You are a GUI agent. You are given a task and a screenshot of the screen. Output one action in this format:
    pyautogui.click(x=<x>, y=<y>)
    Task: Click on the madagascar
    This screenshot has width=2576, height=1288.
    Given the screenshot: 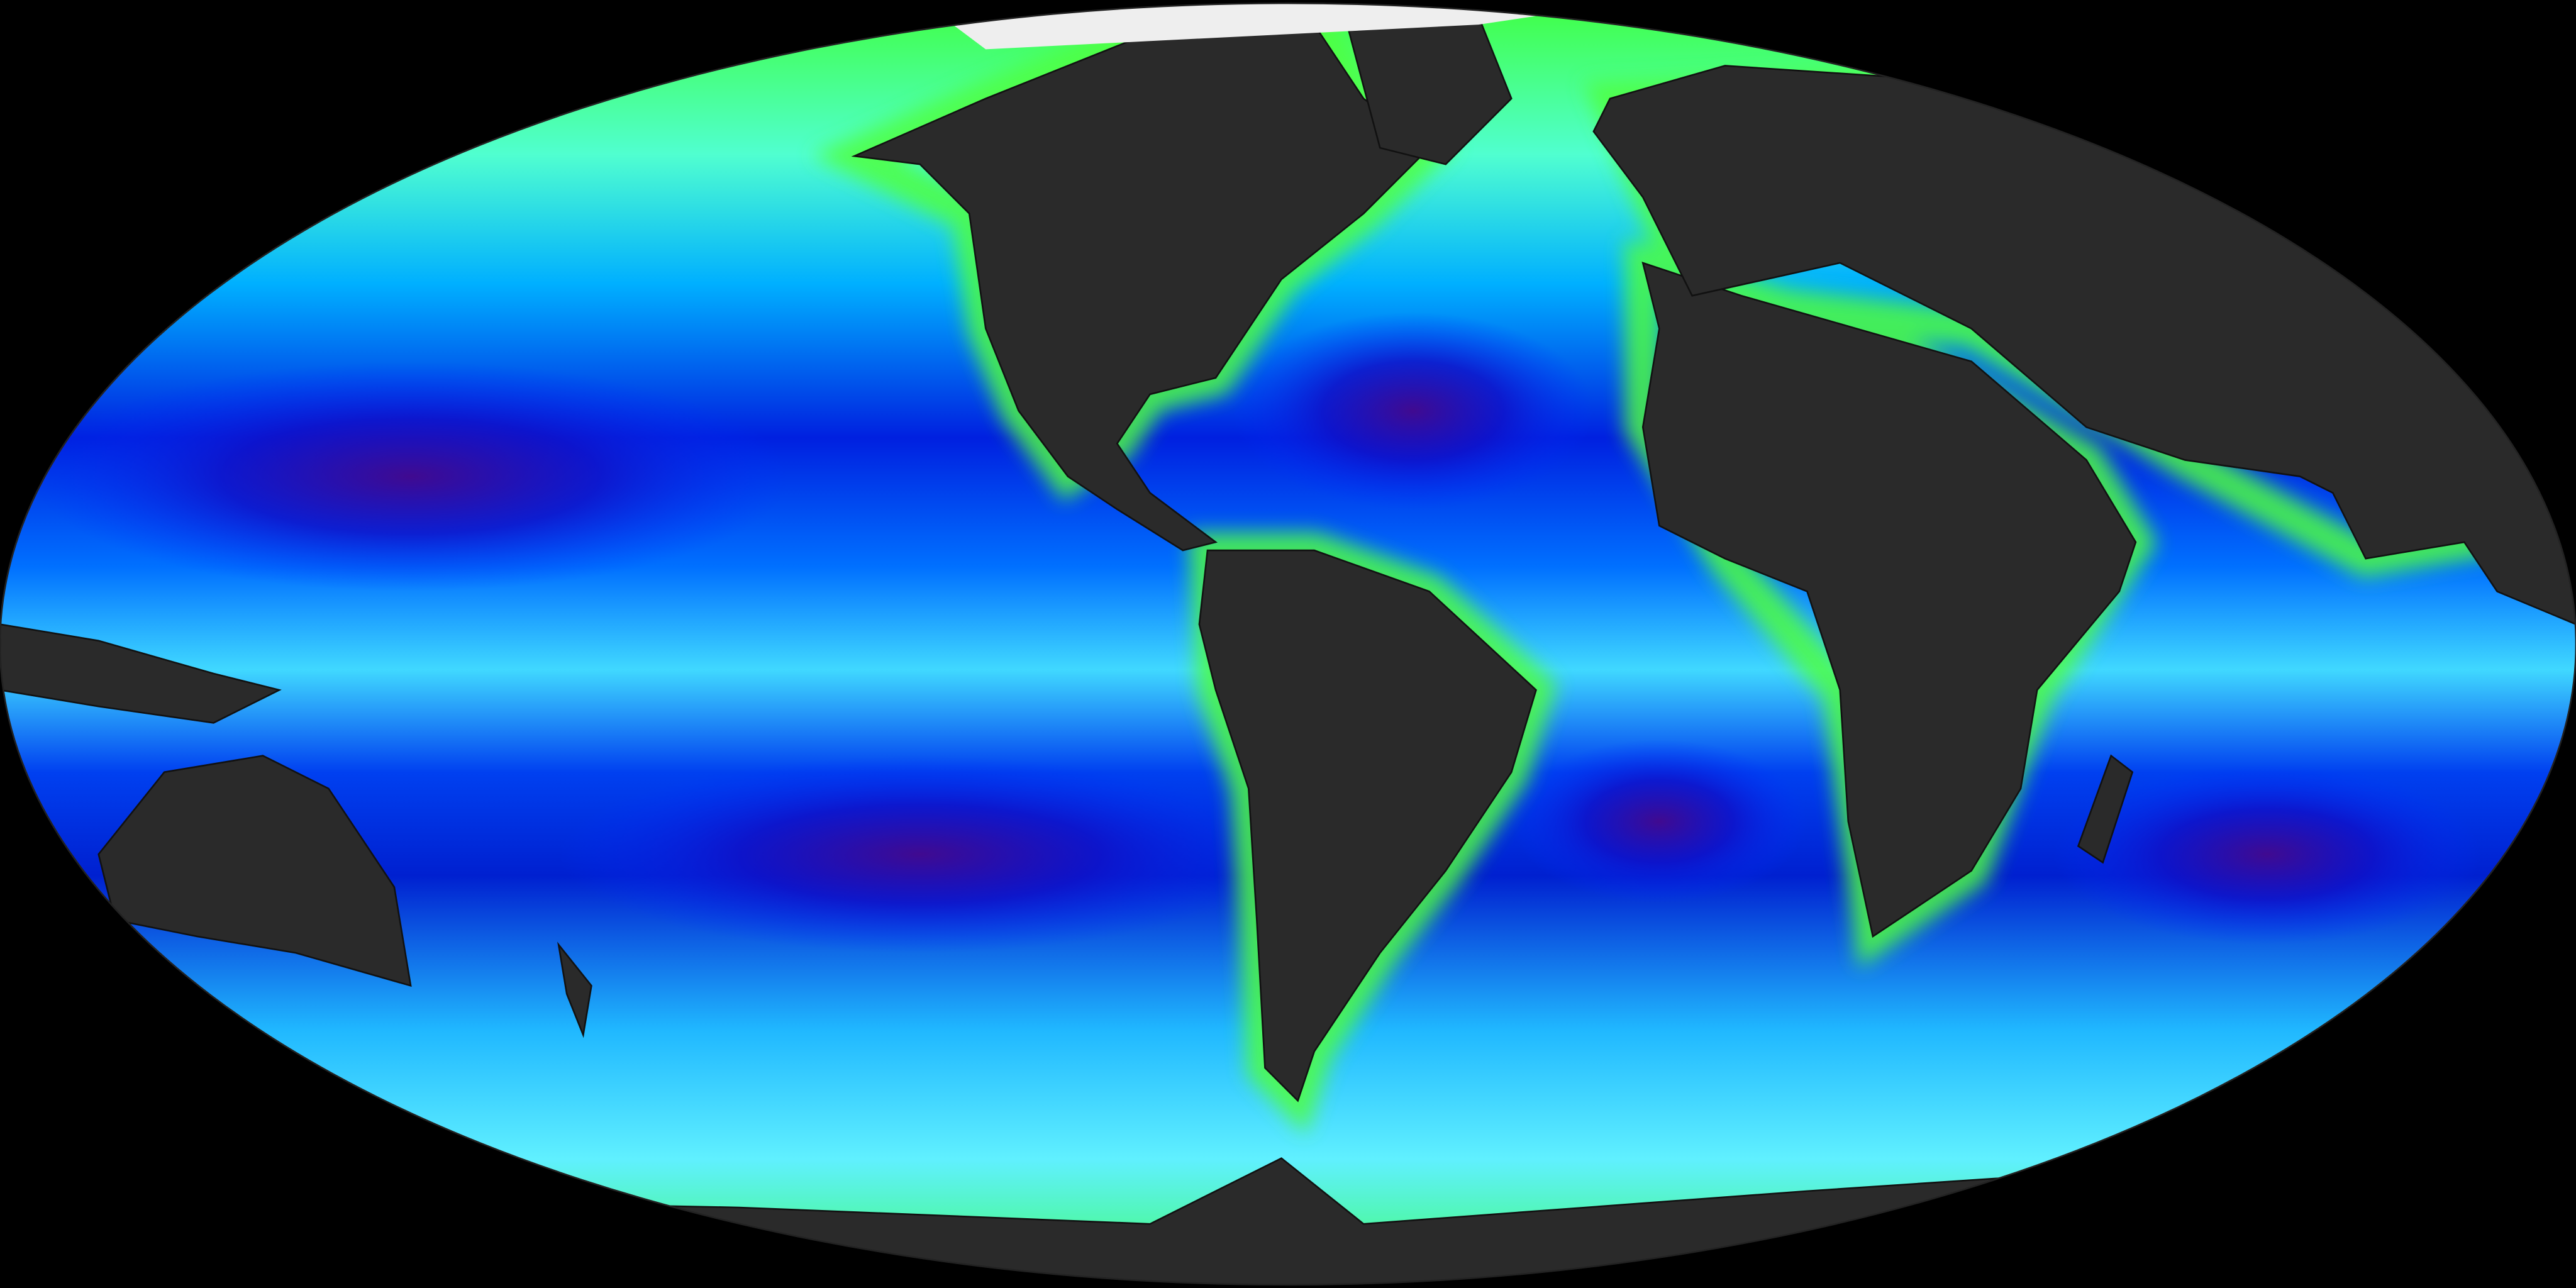 What is the action you would take?
    pyautogui.click(x=2105, y=809)
    